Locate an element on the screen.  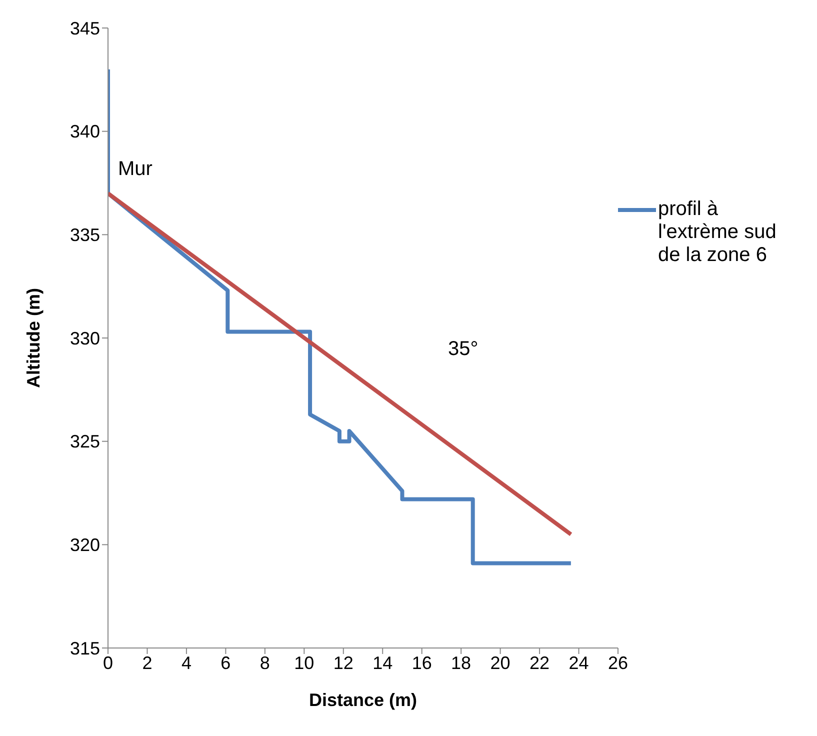
y-tick-label: 320 is located at coordinates (85, 545).